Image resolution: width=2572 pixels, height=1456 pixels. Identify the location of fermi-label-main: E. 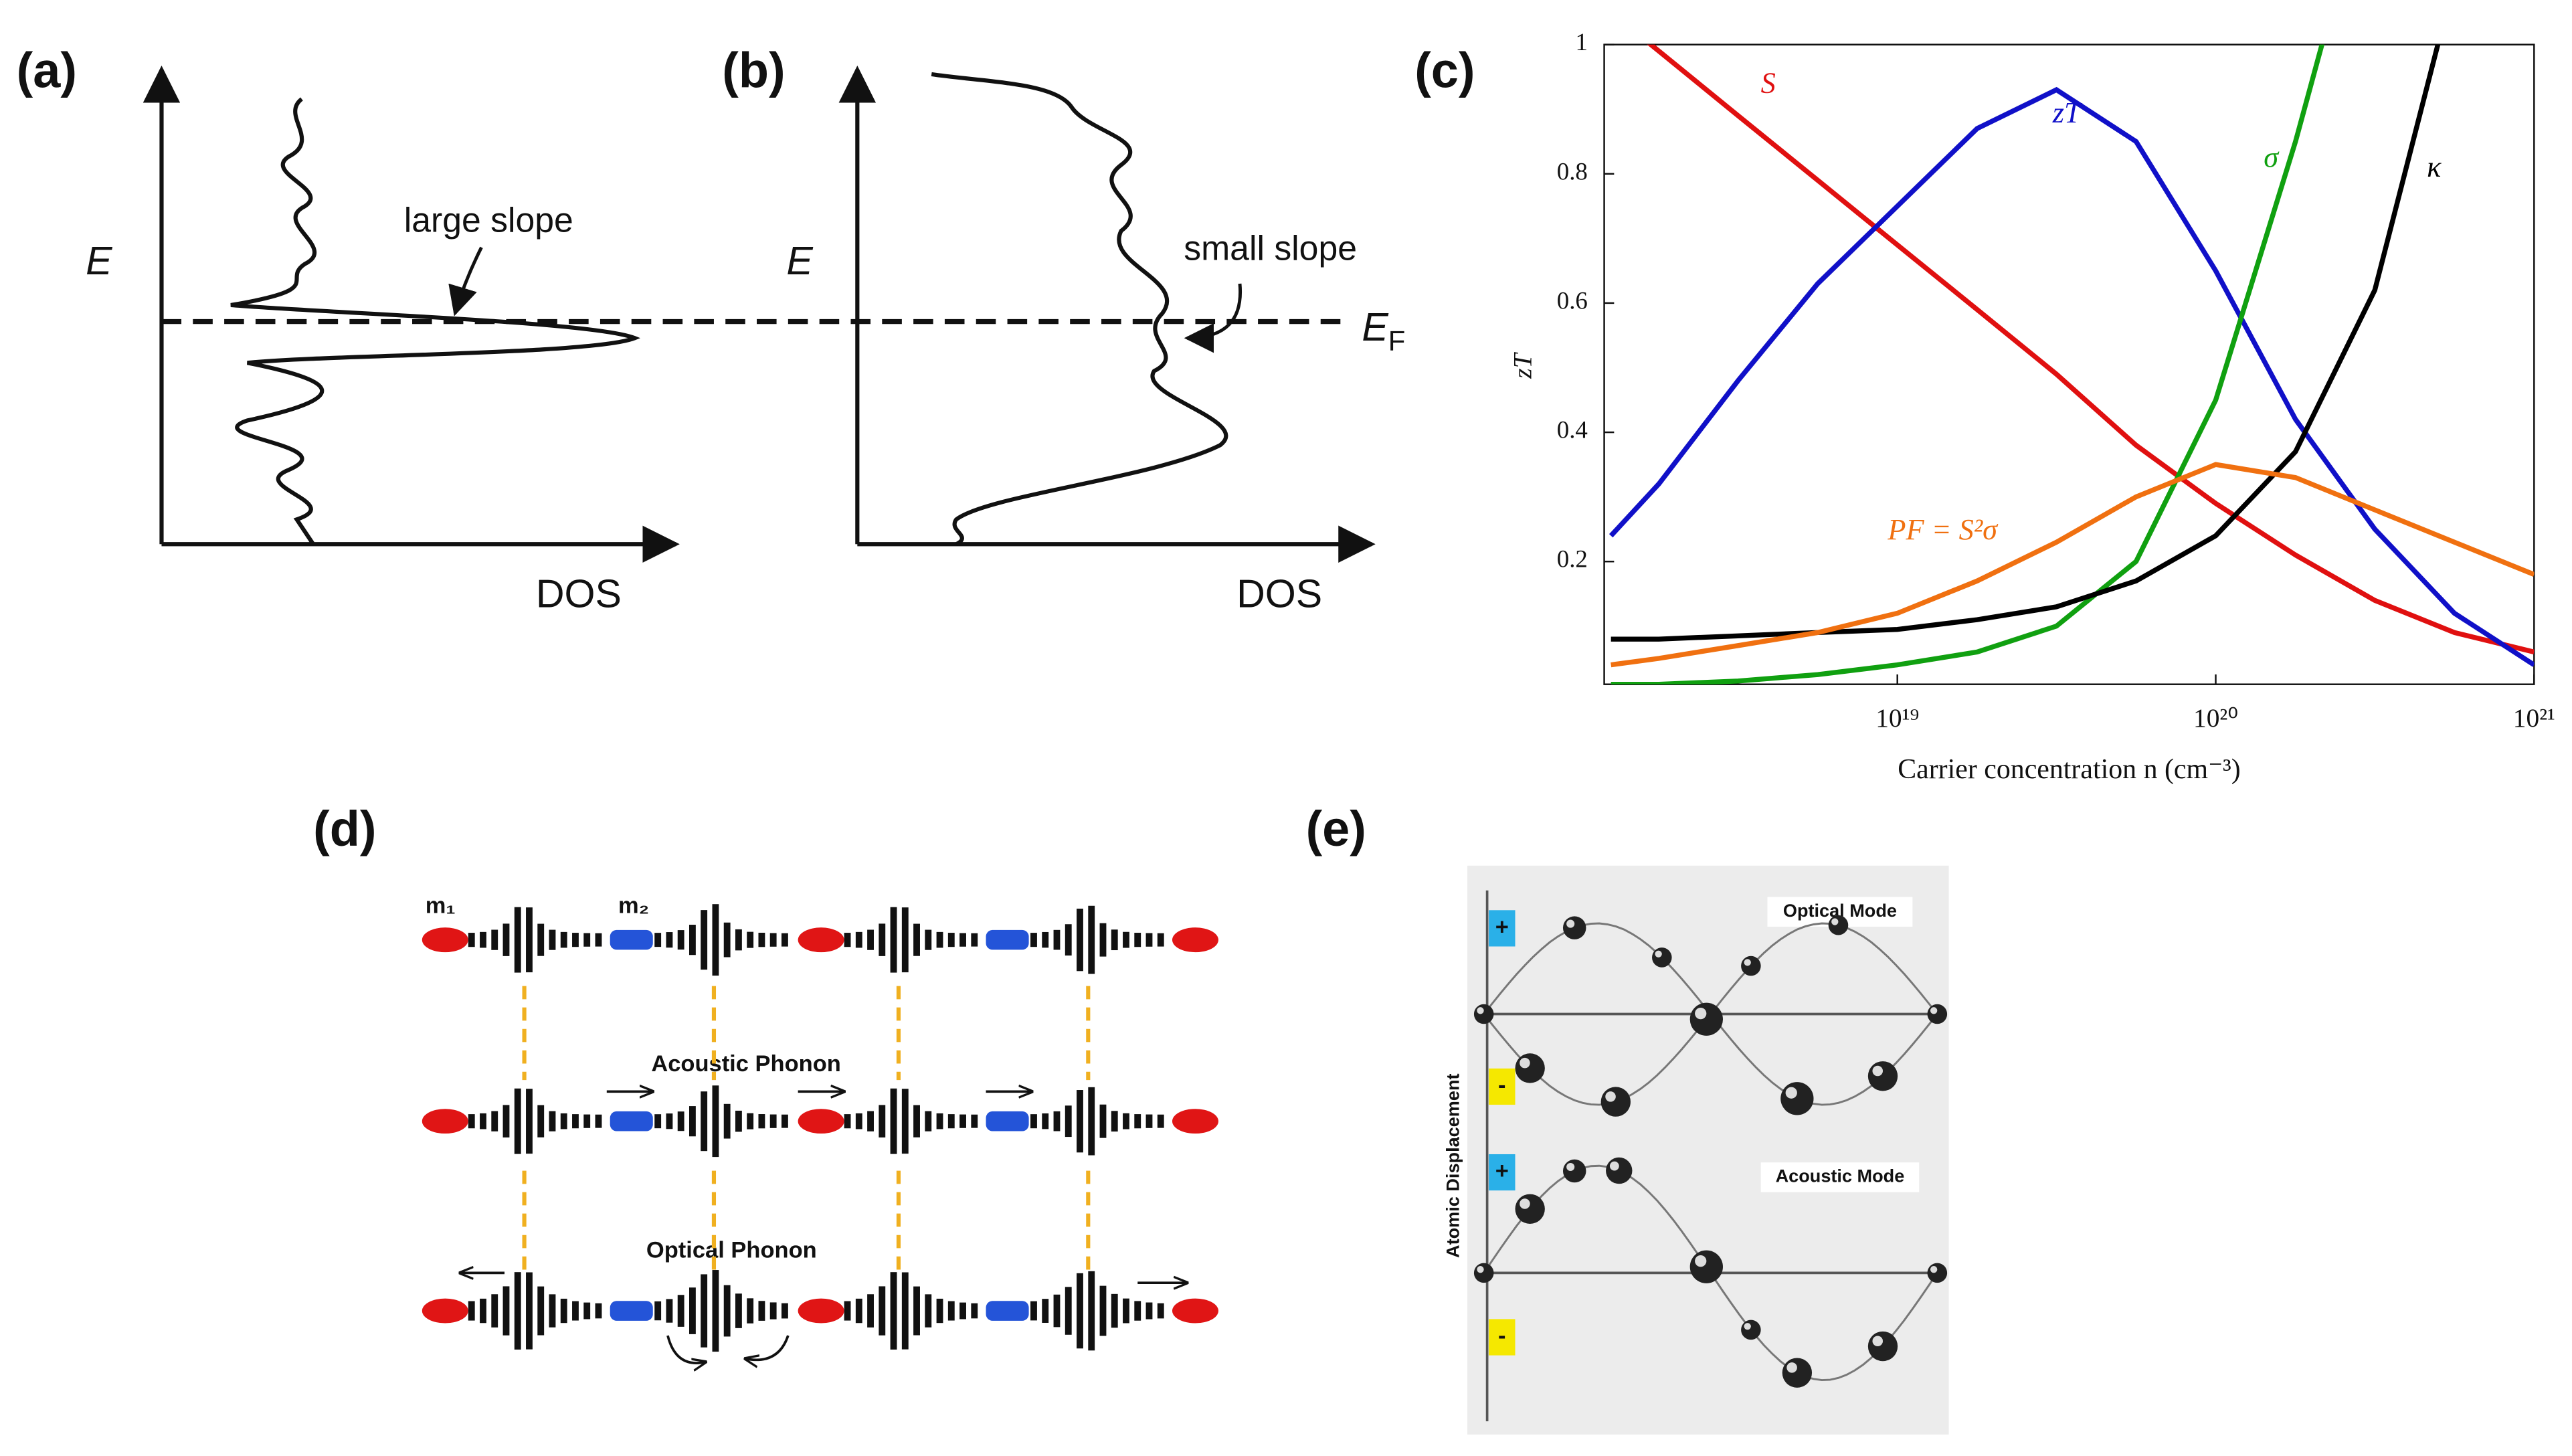
(1375, 326).